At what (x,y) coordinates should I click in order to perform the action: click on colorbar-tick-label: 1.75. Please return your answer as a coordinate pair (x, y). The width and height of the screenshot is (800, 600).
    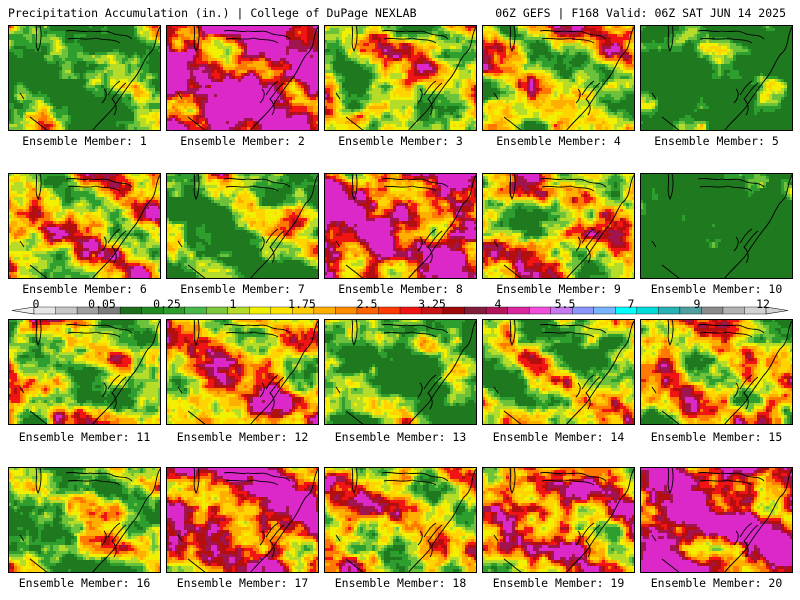
    Looking at the image, I should click on (302, 304).